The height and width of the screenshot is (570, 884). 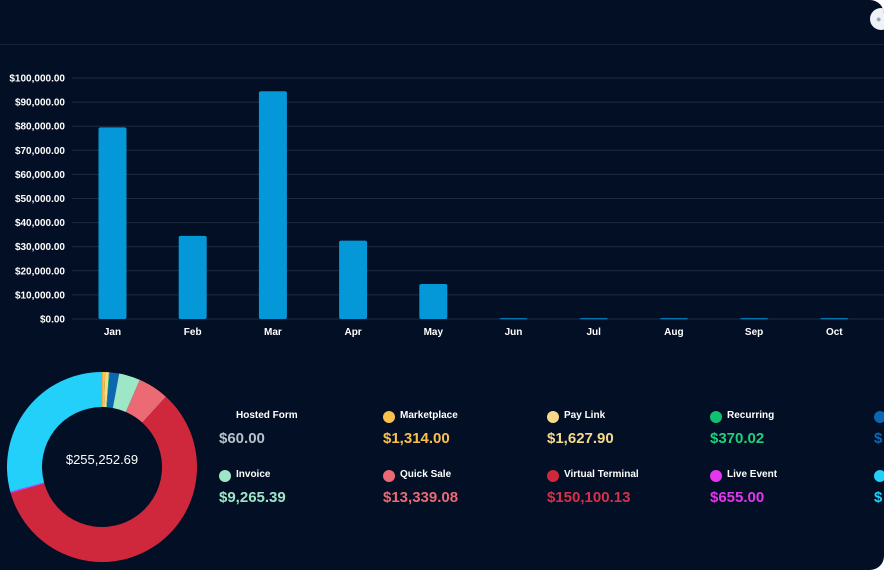 I want to click on y-tick-label: $0.00, so click(x=52, y=320).